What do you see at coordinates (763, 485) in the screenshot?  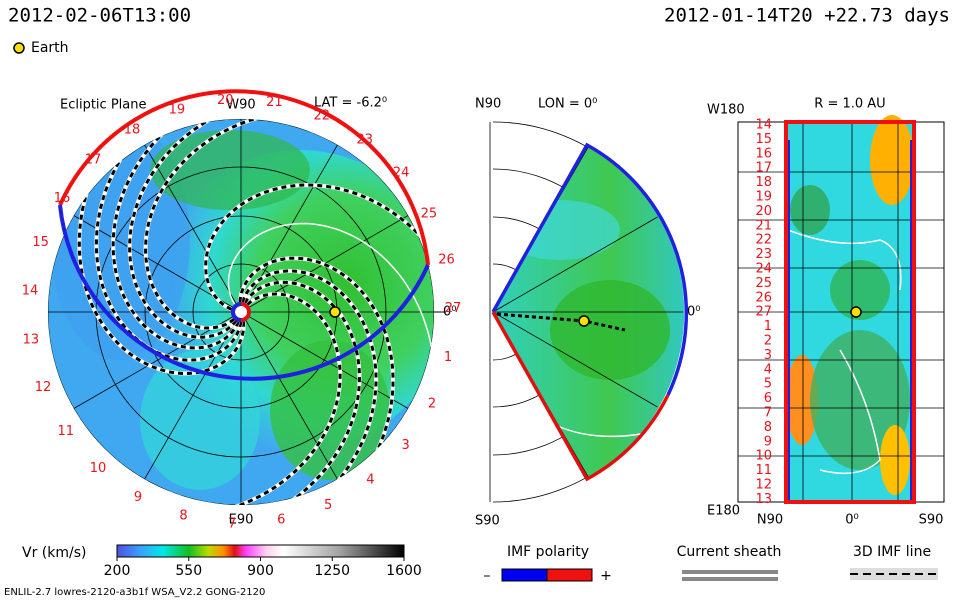 I see `row-label: 12` at bounding box center [763, 485].